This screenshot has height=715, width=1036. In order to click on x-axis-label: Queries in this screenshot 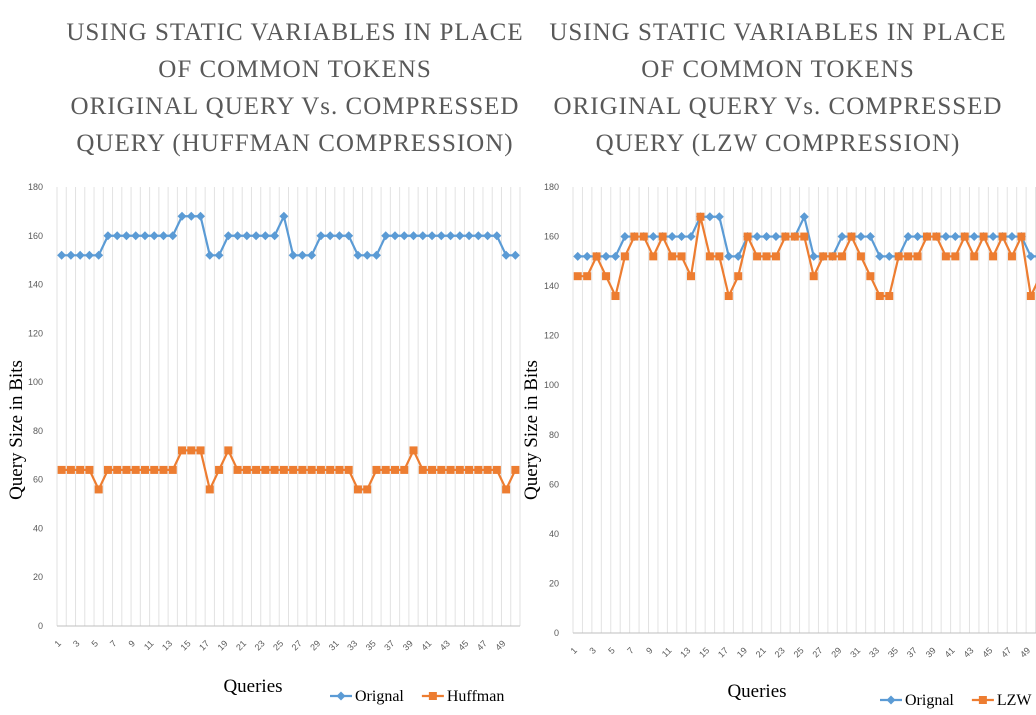, I will do `click(252, 686)`.